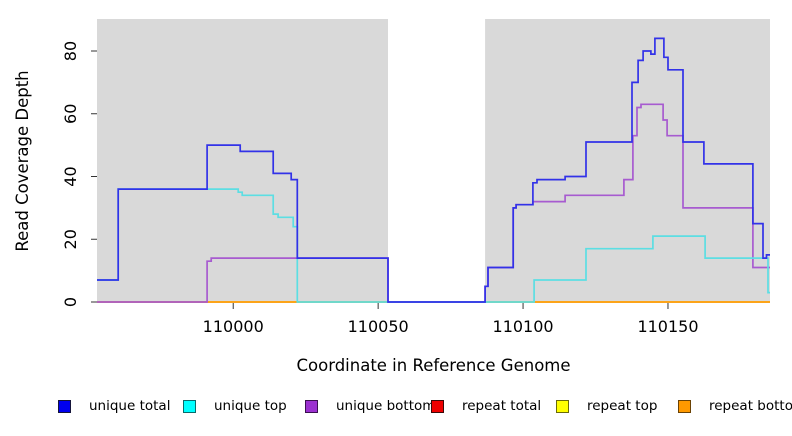 This screenshot has height=436, width=792. I want to click on legend-item-unique-top: unique top, so click(235, 406).